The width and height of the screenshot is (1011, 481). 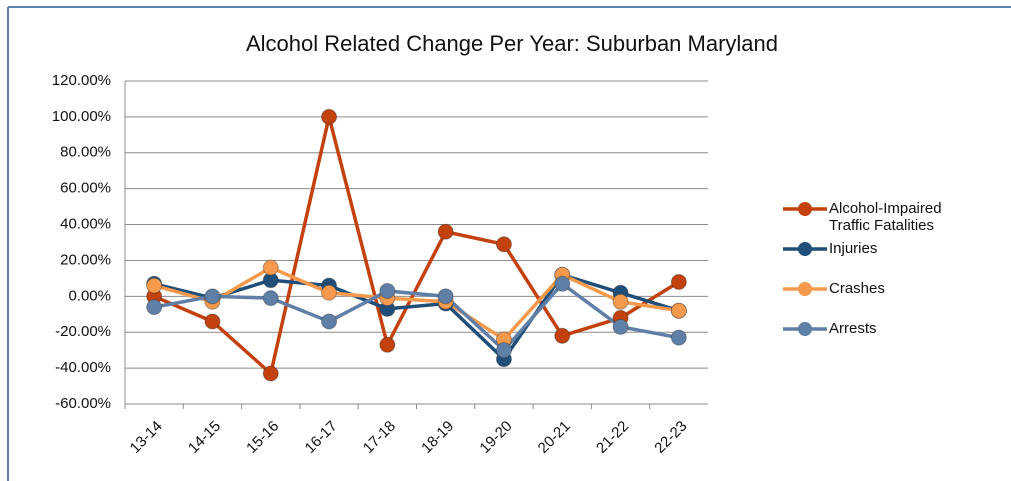 What do you see at coordinates (204, 437) in the screenshot?
I see `x-tick-label: 14-15` at bounding box center [204, 437].